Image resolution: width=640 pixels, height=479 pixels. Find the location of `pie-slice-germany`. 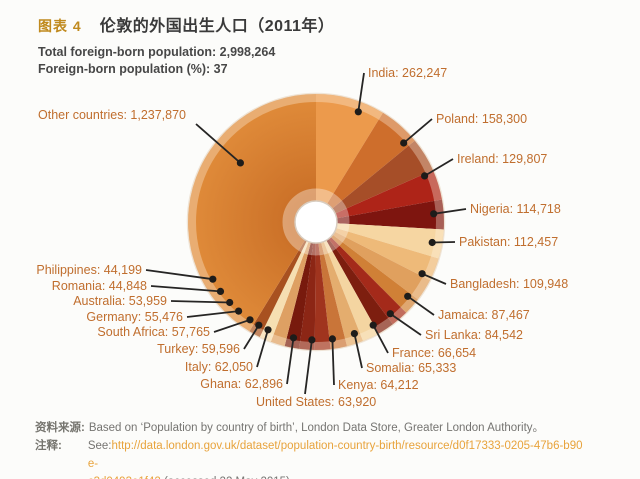

pie-slice-germany is located at coordinates (299, 295).